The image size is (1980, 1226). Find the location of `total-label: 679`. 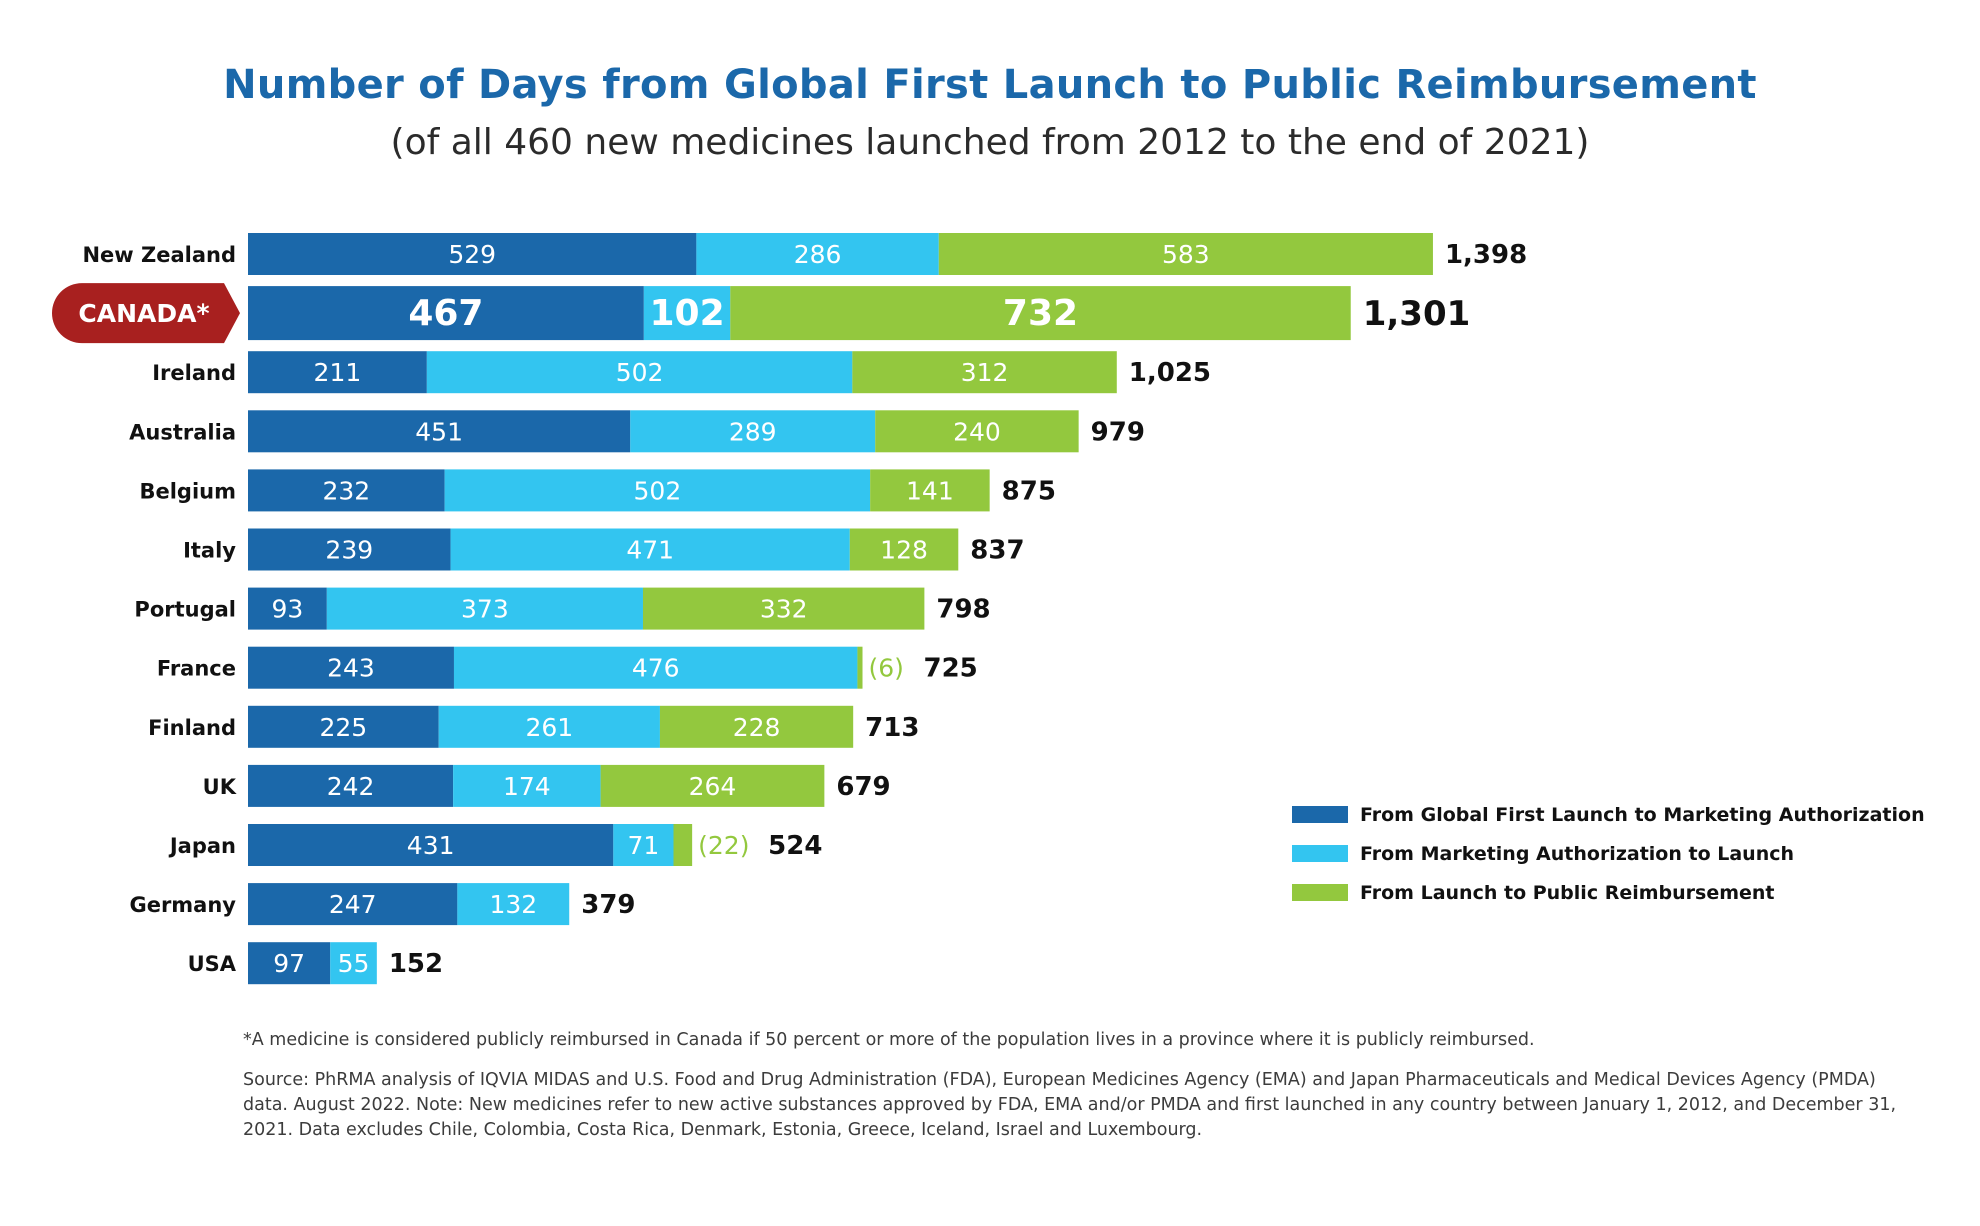

total-label: 679 is located at coordinates (863, 787).